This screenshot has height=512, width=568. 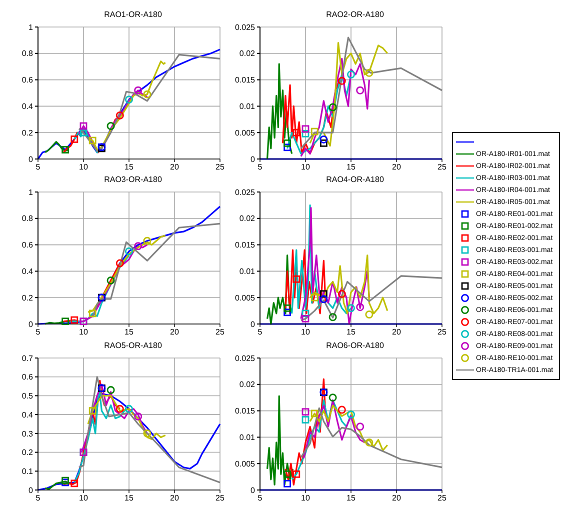 What do you see at coordinates (133, 346) in the screenshot?
I see `chart-title: RAO5-OR-A180` at bounding box center [133, 346].